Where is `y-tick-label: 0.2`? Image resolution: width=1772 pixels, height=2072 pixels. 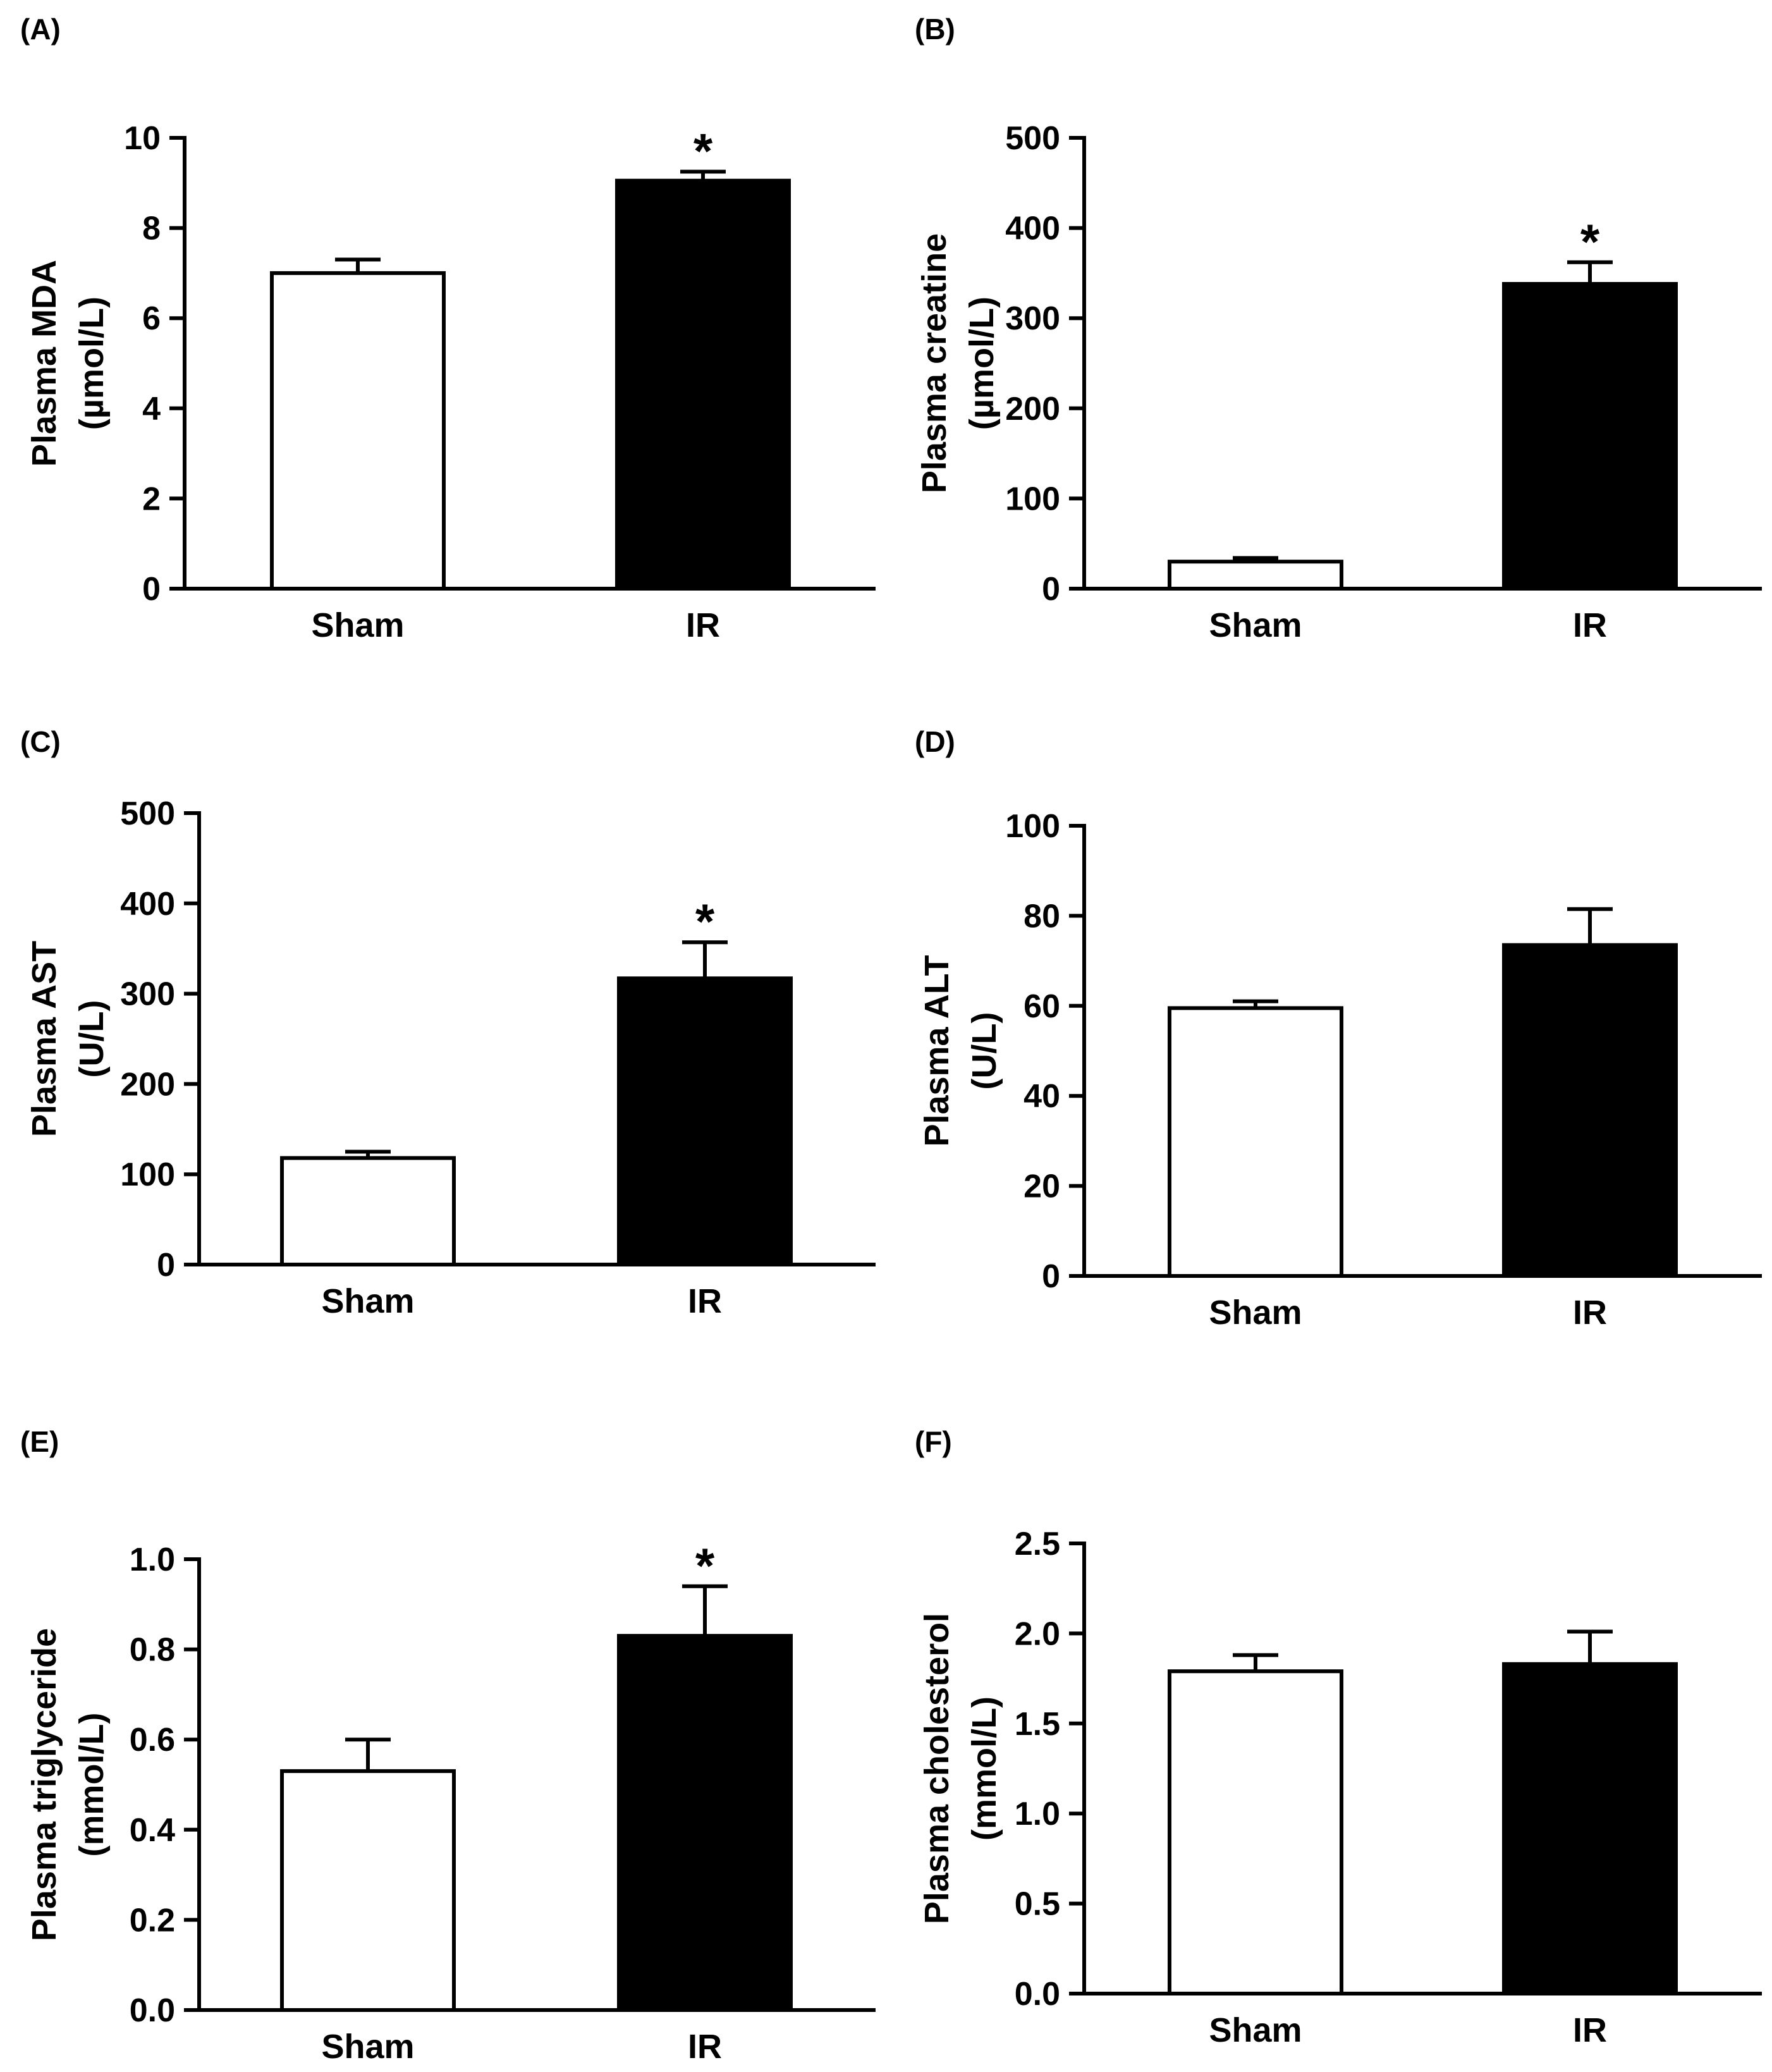
y-tick-label: 0.2 is located at coordinates (152, 1920).